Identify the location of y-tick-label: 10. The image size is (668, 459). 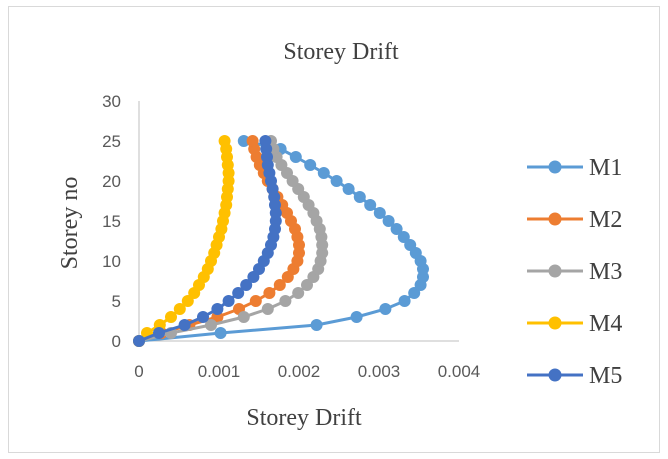
(111, 261).